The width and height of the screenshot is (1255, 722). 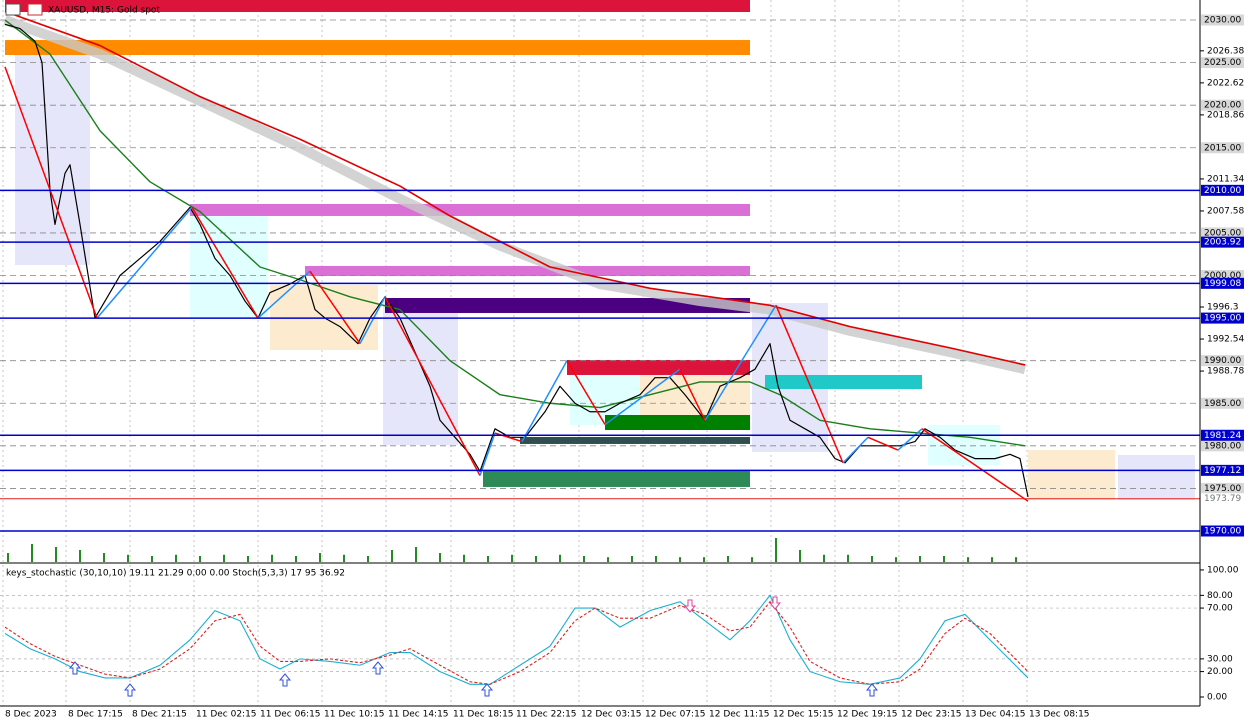 I want to click on y-tick-label: 1988.78, so click(x=1225, y=372).